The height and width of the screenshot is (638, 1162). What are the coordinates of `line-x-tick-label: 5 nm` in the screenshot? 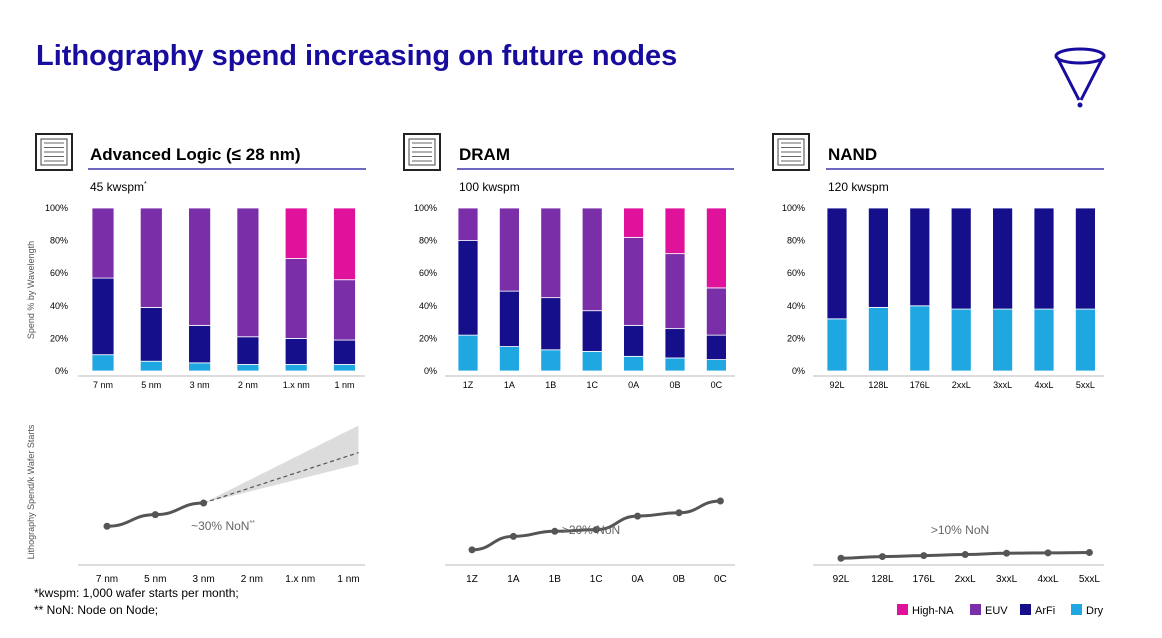 It's located at (155, 579).